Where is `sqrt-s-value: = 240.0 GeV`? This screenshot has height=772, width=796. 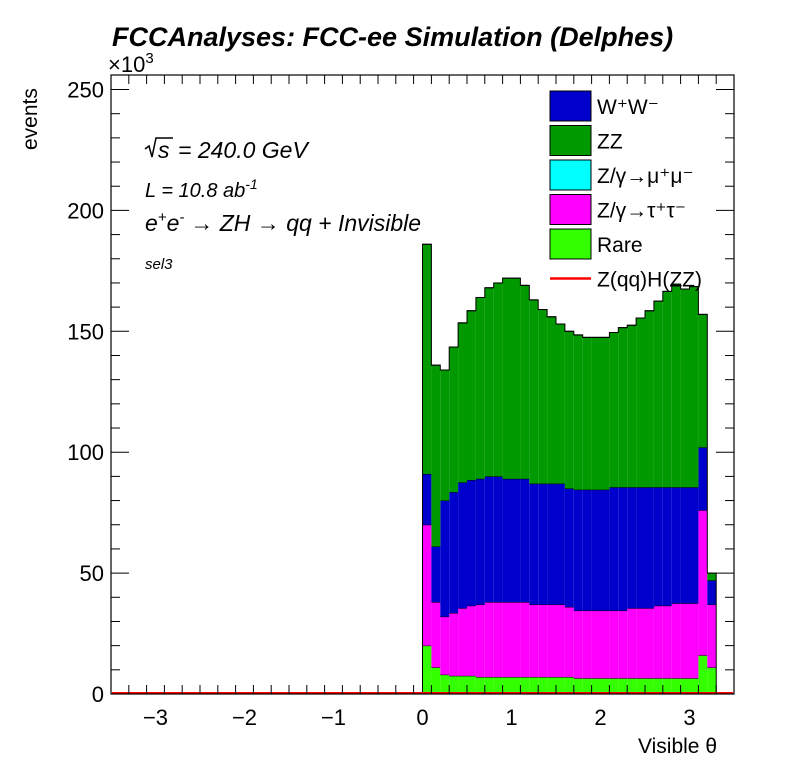 sqrt-s-value: = 240.0 GeV is located at coordinates (244, 150).